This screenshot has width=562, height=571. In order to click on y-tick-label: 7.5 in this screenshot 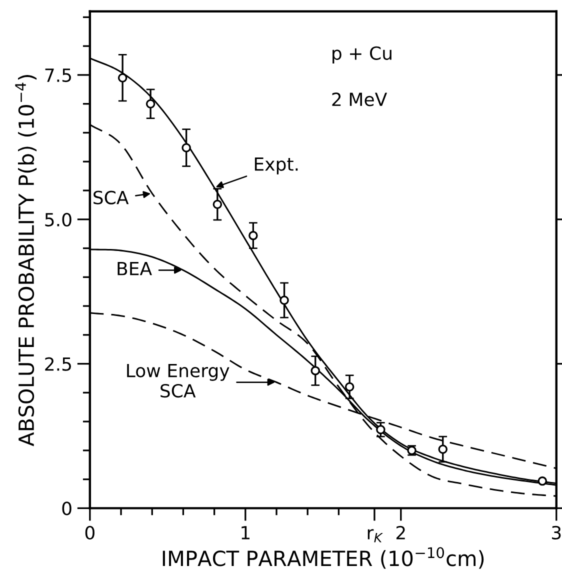, I will do `click(58, 75)`.